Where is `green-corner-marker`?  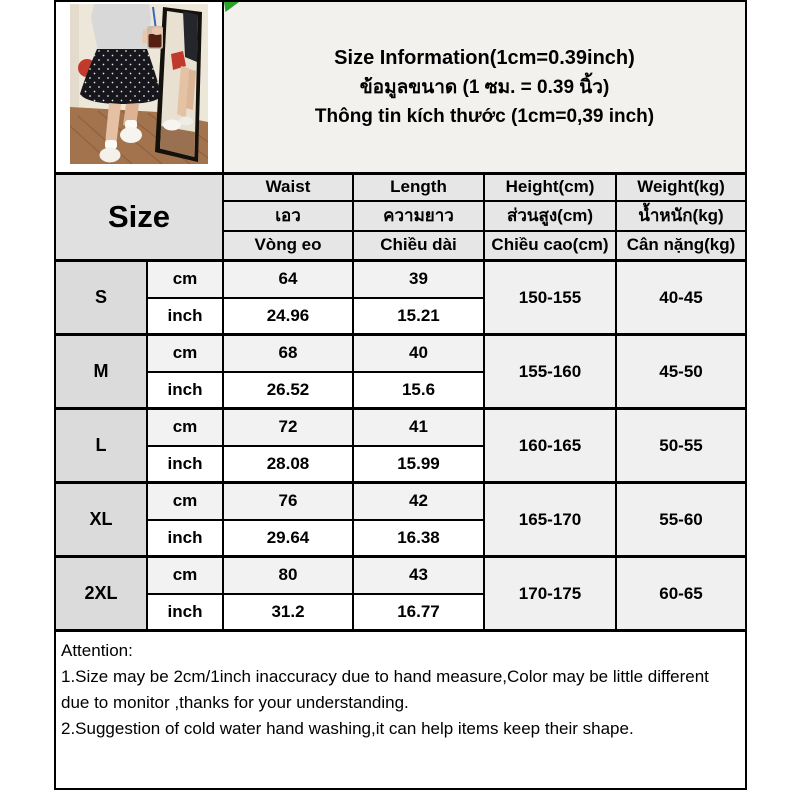 green-corner-marker is located at coordinates (232, 7).